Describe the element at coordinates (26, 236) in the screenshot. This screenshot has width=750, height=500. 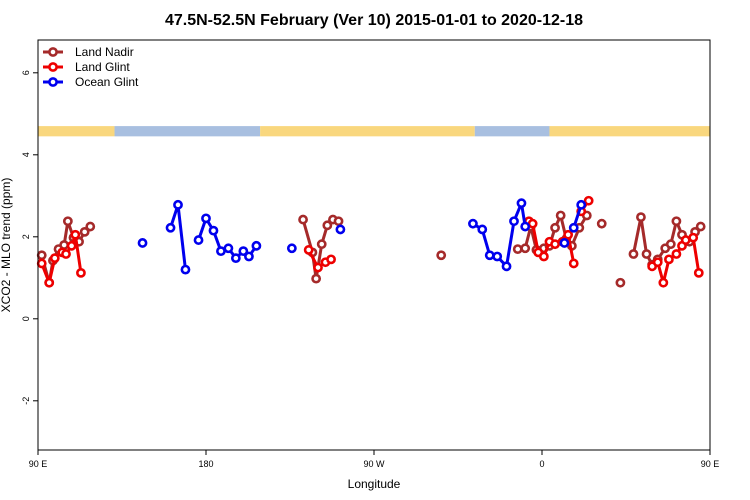
I see `y-tick-label: 2` at that location.